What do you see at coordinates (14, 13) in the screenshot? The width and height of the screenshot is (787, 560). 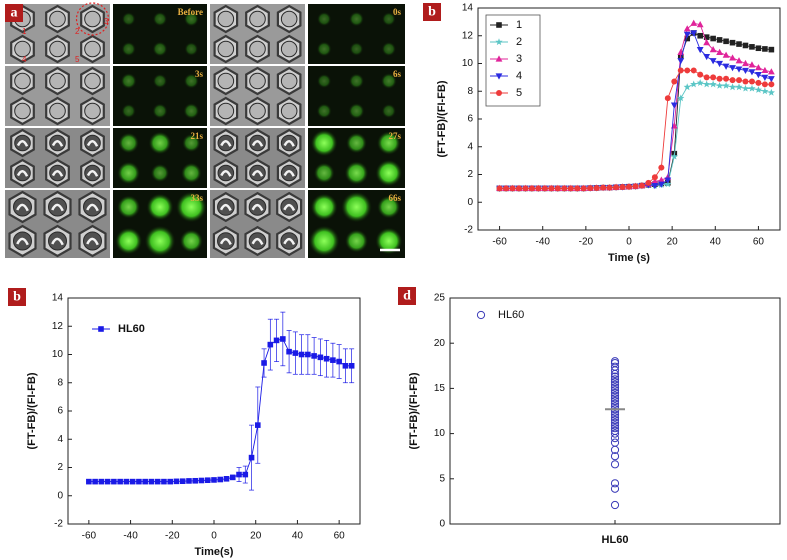 I see `panel-label: a` at bounding box center [14, 13].